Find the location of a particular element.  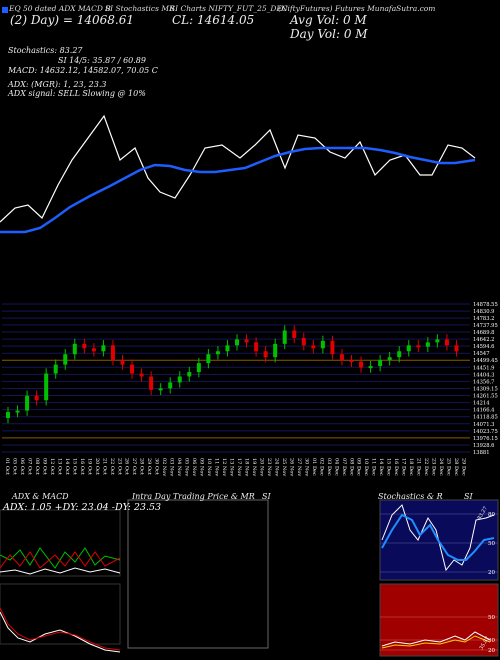

date-axis-label: 27 Nov is located at coordinates (299, 467).